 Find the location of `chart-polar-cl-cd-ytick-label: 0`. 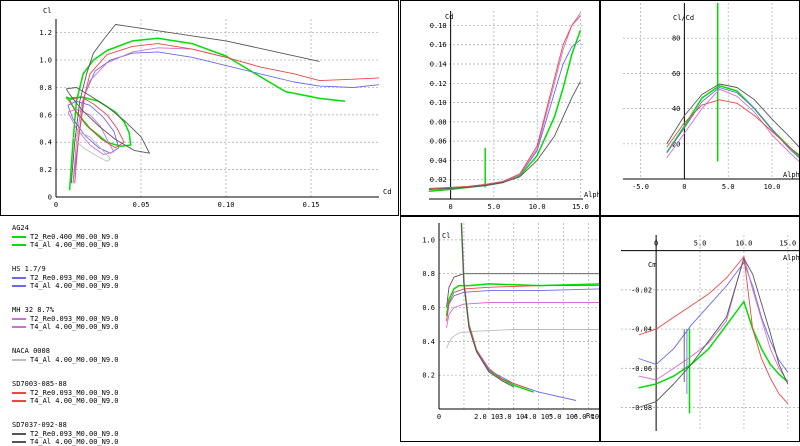

chart-polar-cl-cd-ytick-label: 0 is located at coordinates (50, 198).